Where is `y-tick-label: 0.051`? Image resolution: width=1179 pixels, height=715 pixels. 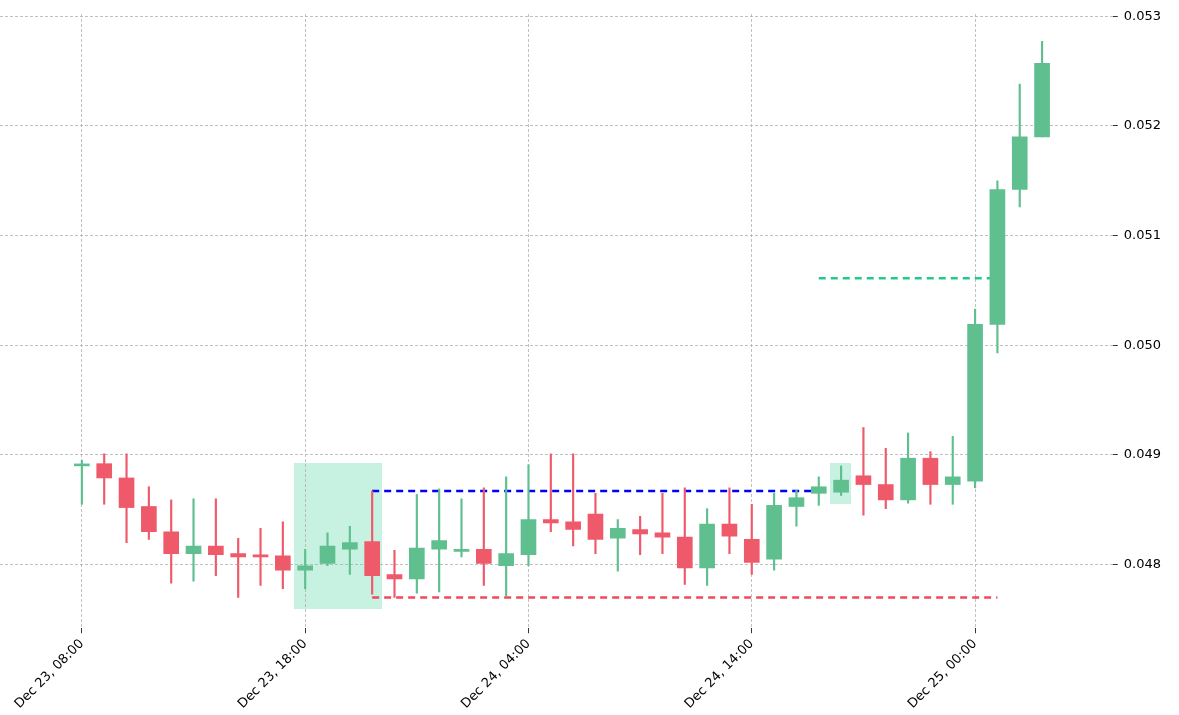
y-tick-label: 0.051 is located at coordinates (1142, 234).